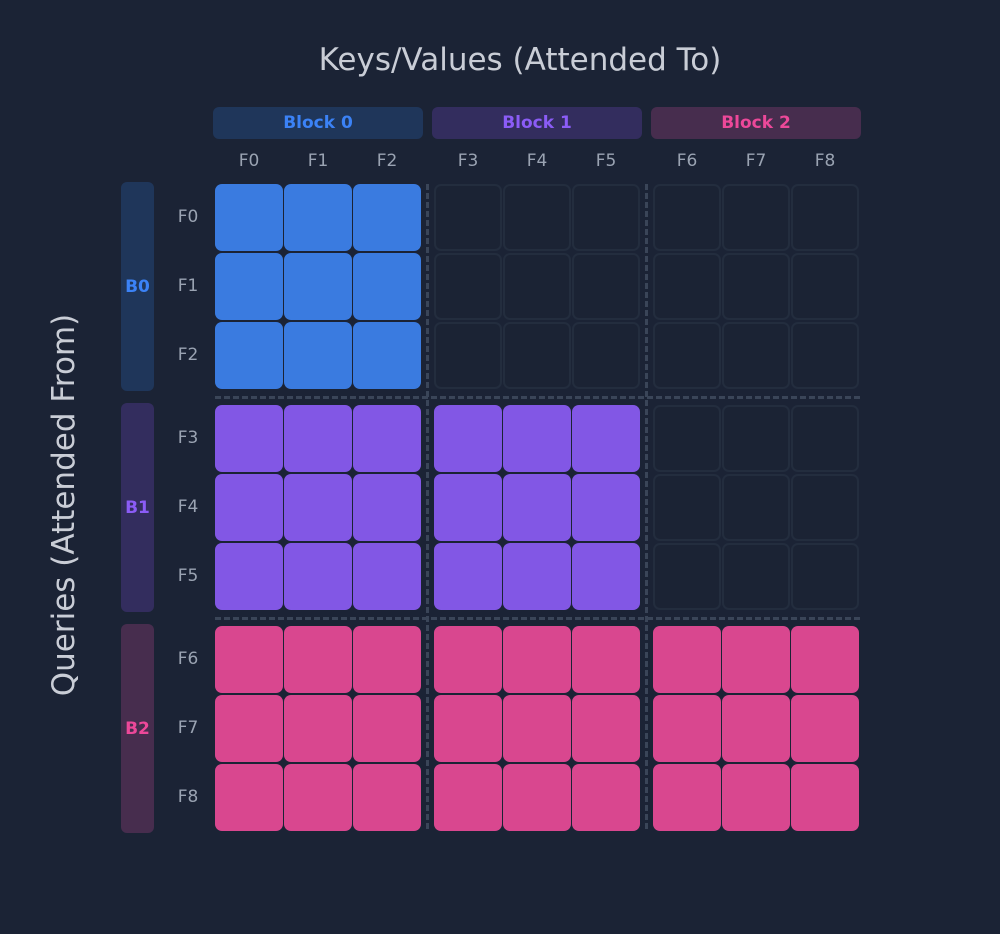 The width and height of the screenshot is (1000, 934). Describe the element at coordinates (188, 659) in the screenshot. I see `row-label: F6` at that location.